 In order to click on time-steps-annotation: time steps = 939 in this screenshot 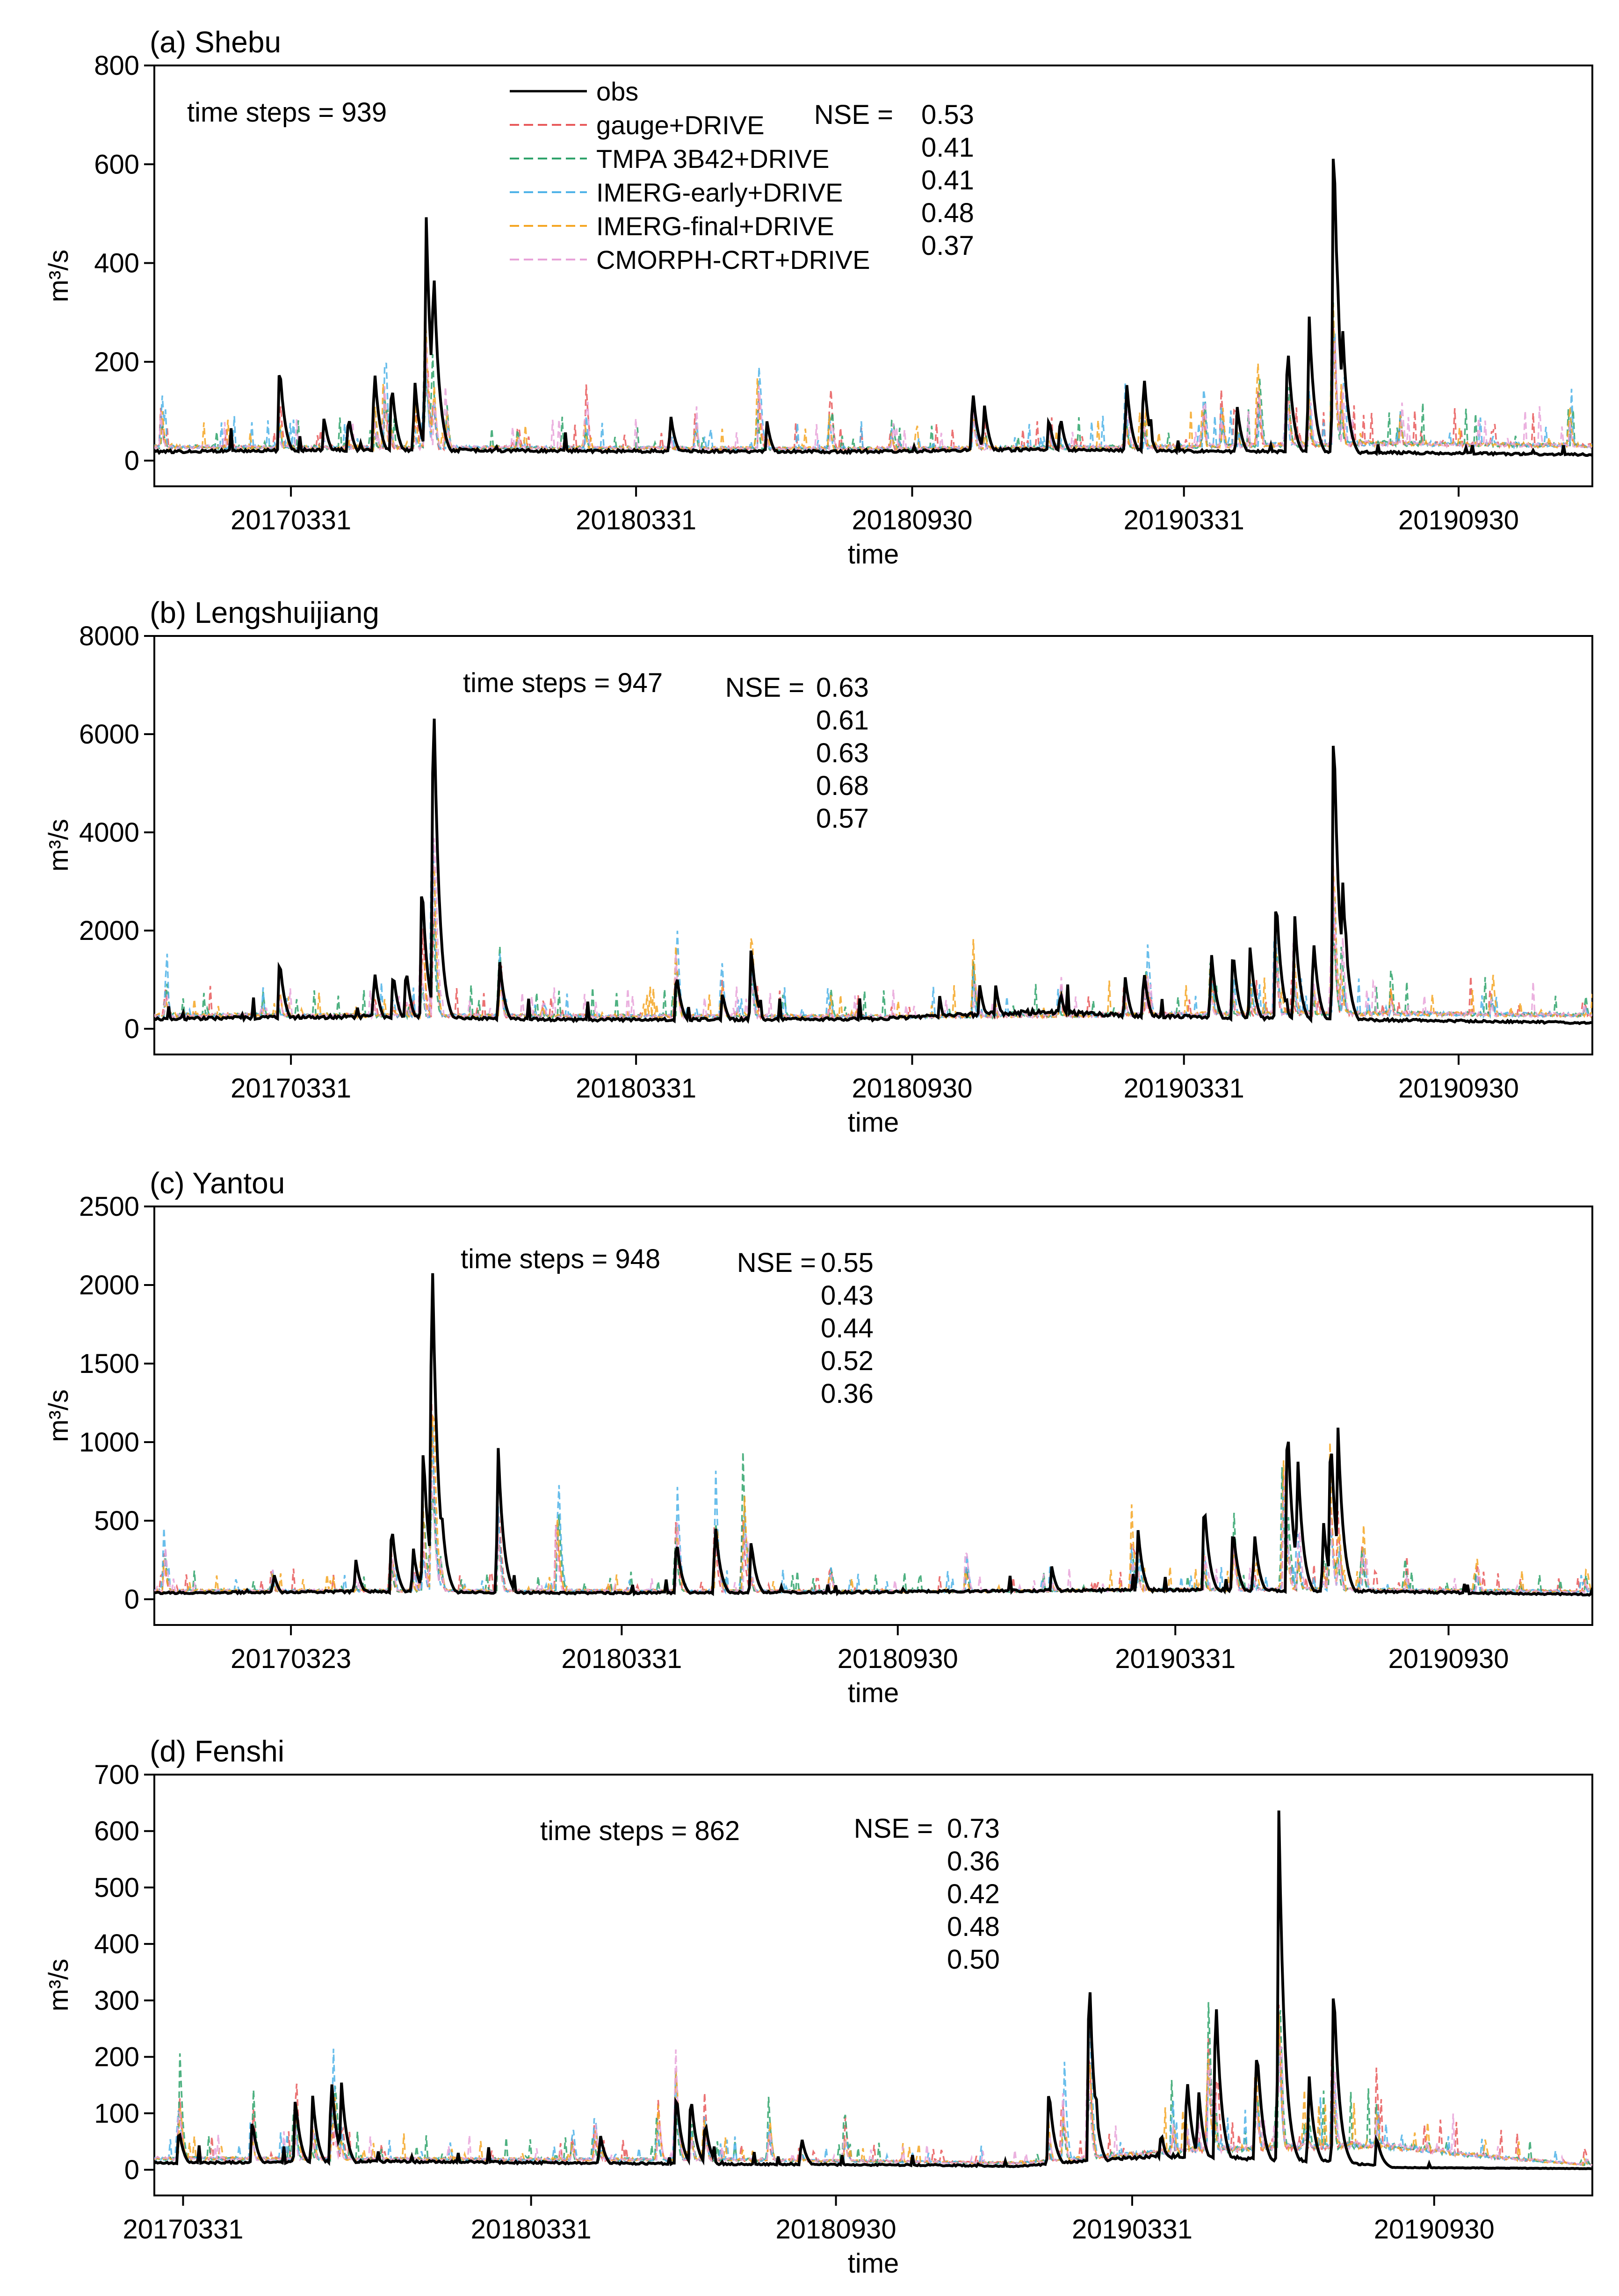, I will do `click(287, 112)`.